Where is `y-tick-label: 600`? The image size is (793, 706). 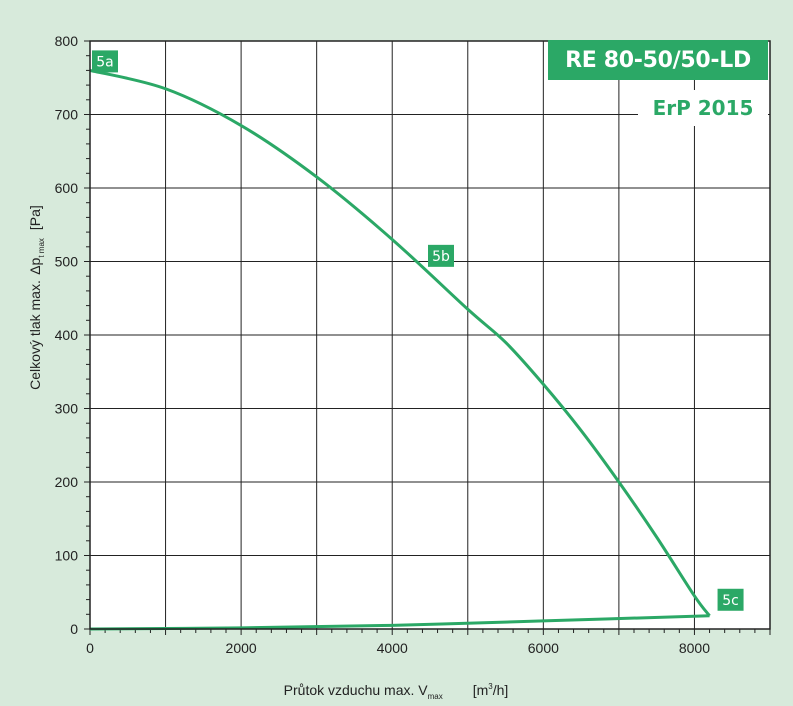
y-tick-label: 600 is located at coordinates (67, 188).